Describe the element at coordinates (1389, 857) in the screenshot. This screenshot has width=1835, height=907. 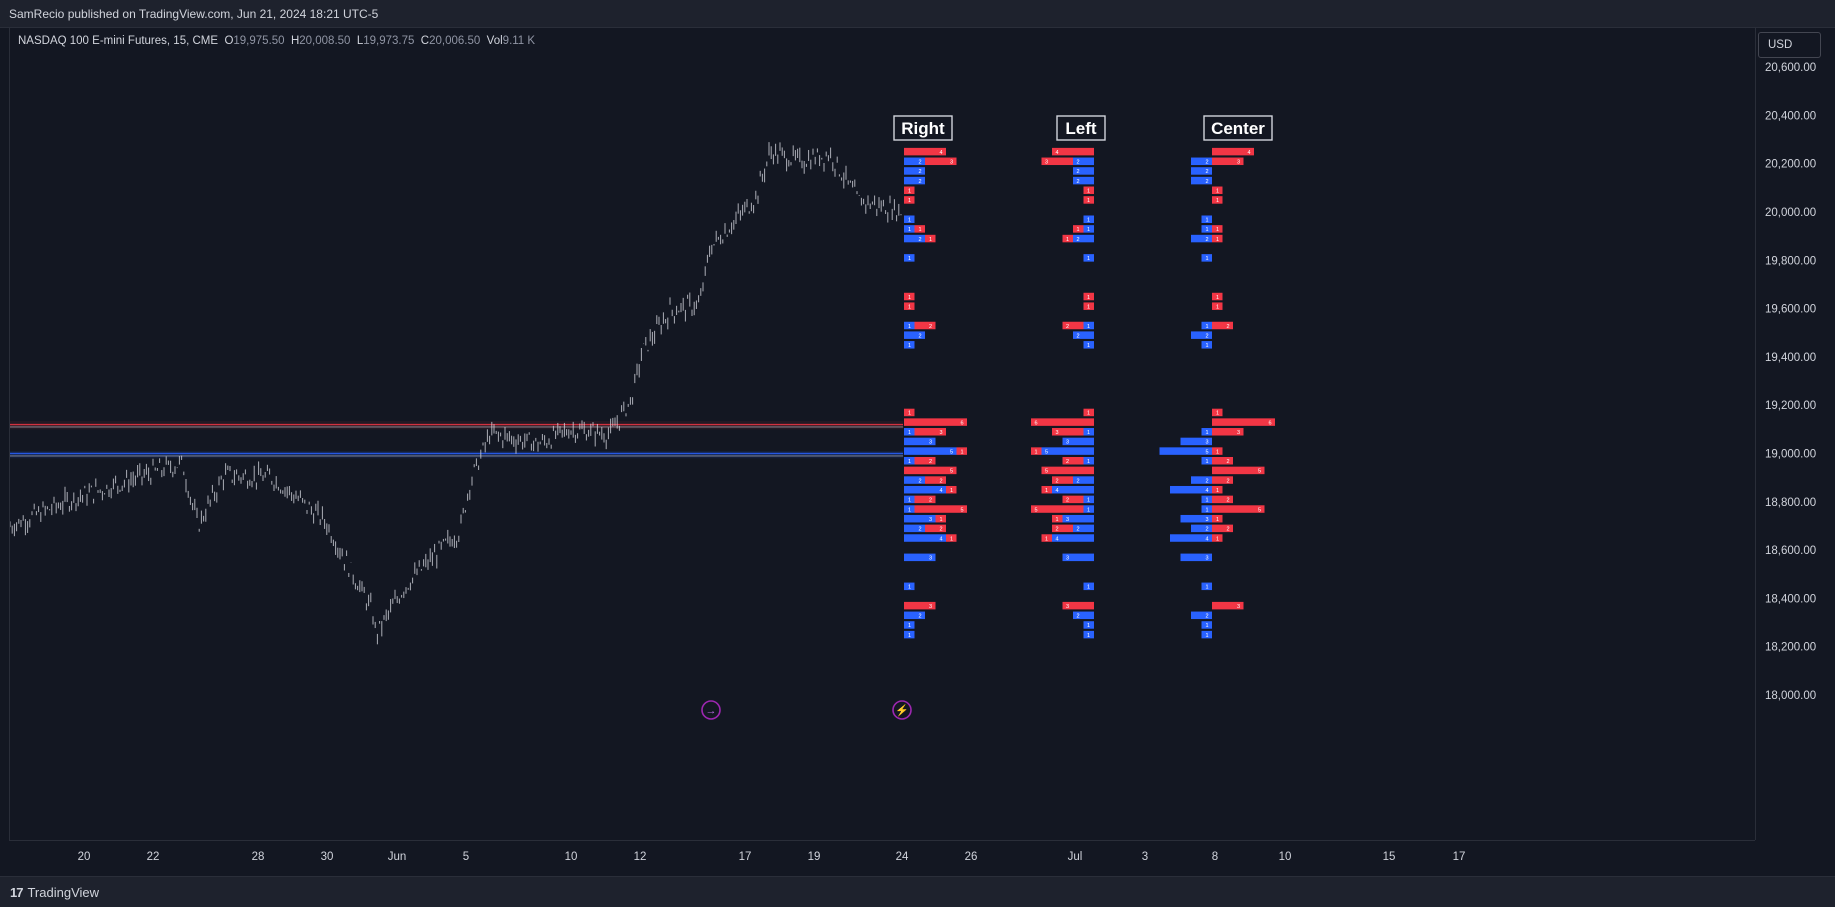
I see `time-tick-label: 15` at that location.